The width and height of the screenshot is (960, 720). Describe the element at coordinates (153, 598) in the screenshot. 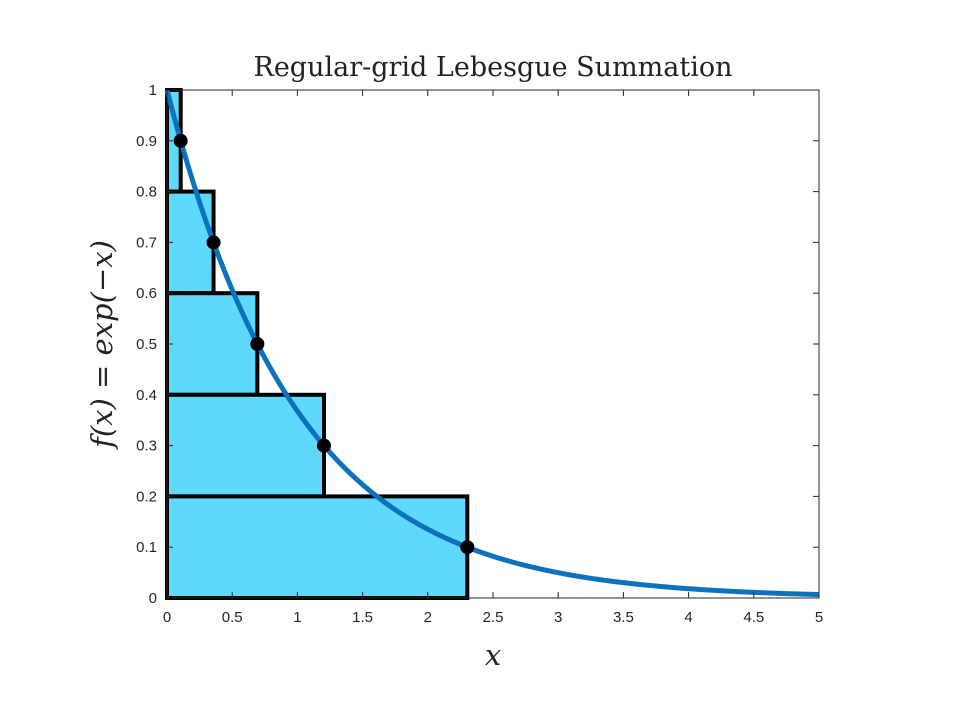

I see `y-tick-label: 0` at that location.